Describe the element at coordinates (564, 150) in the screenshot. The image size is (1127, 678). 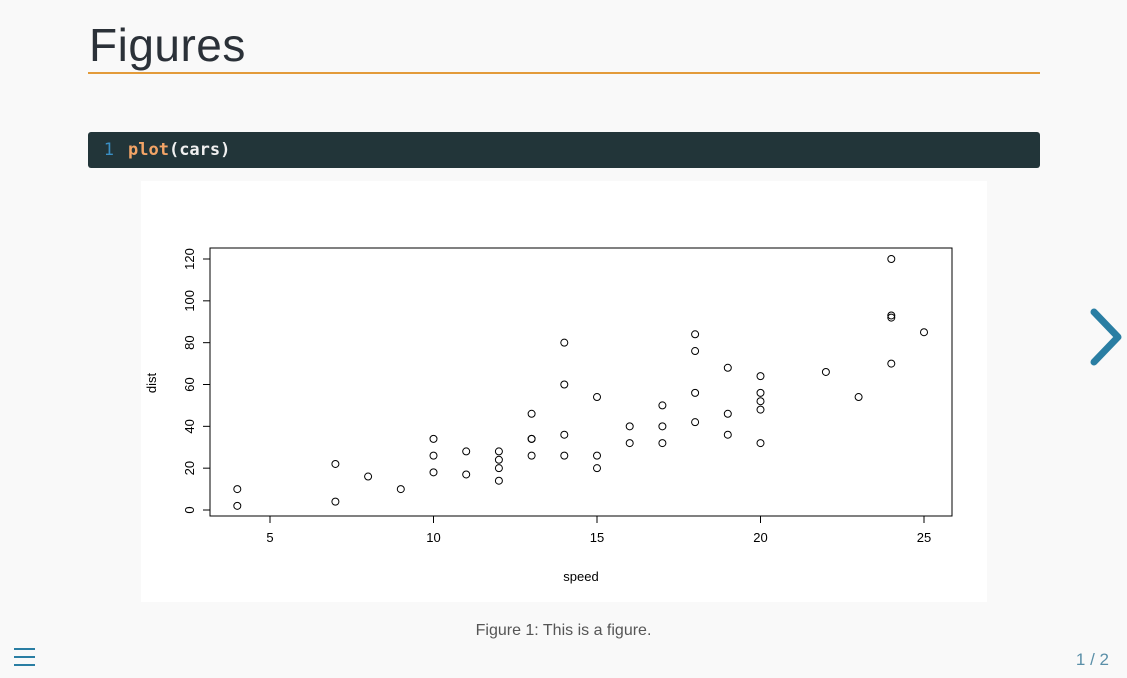
I see `code-block: 1 plot (cars)` at that location.